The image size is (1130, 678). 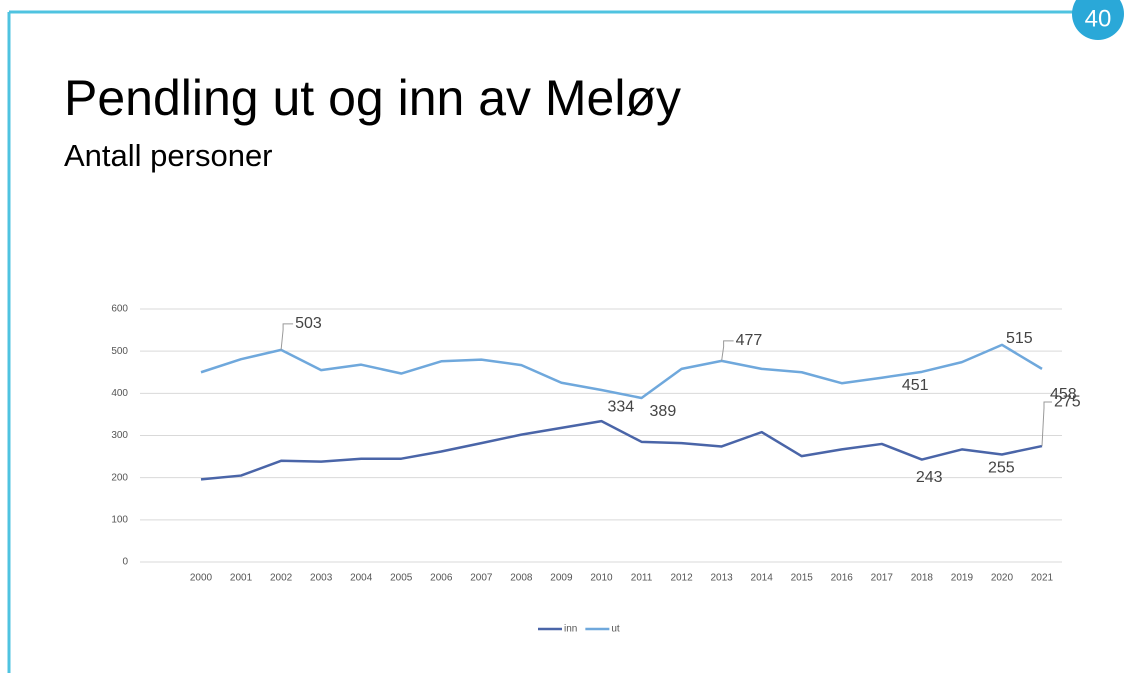 I want to click on y-tick-label: 600, so click(x=119, y=309).